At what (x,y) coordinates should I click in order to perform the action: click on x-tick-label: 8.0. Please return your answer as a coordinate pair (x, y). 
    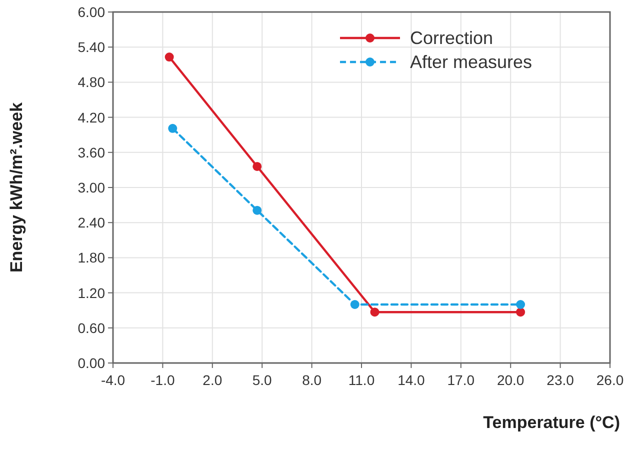
    Looking at the image, I should click on (312, 380).